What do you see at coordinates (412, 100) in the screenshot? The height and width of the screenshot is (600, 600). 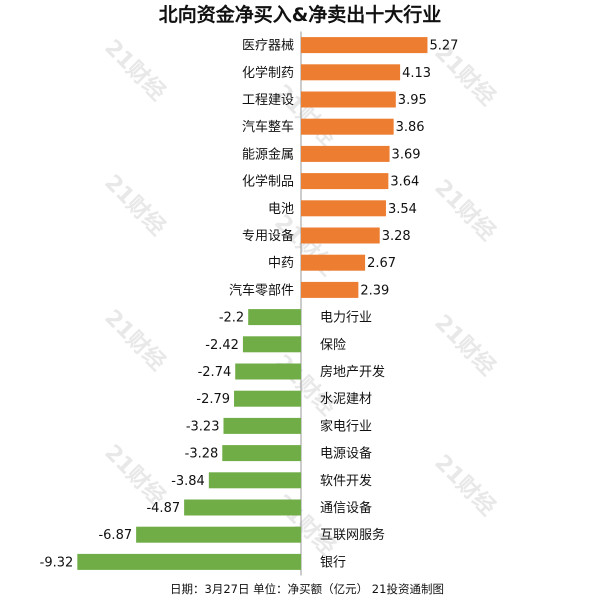 I see `value-label: 3.95` at bounding box center [412, 100].